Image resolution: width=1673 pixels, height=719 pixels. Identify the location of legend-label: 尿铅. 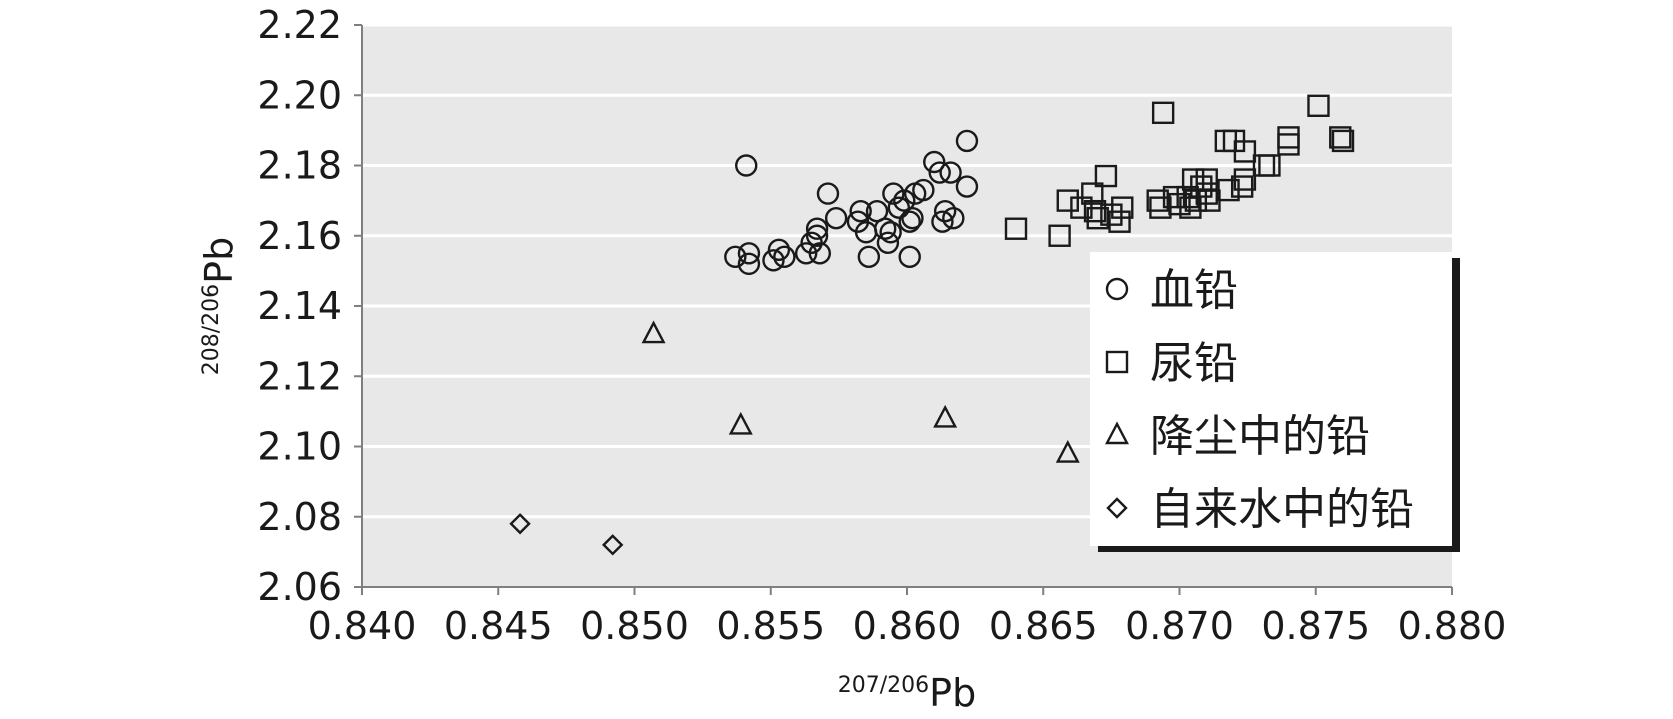
(1194, 363).